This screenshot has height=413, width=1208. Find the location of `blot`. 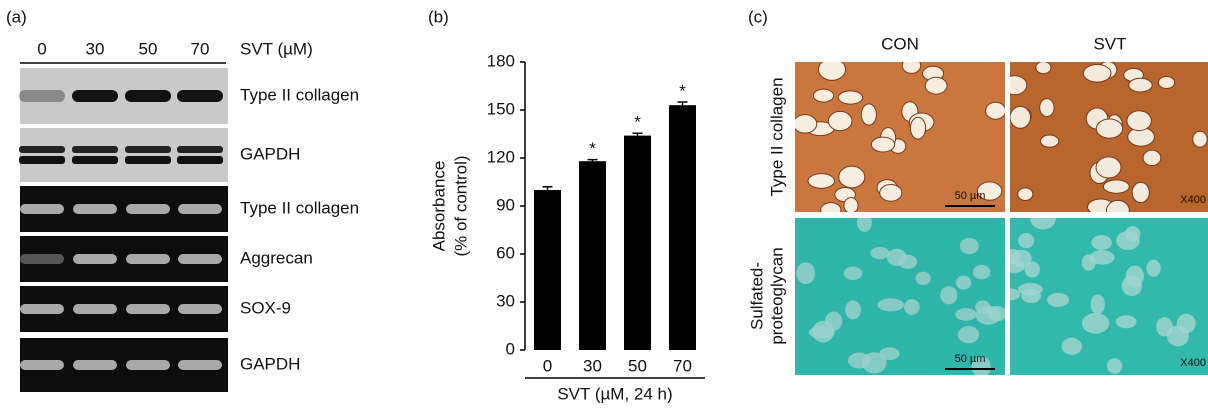

blot is located at coordinates (124, 155).